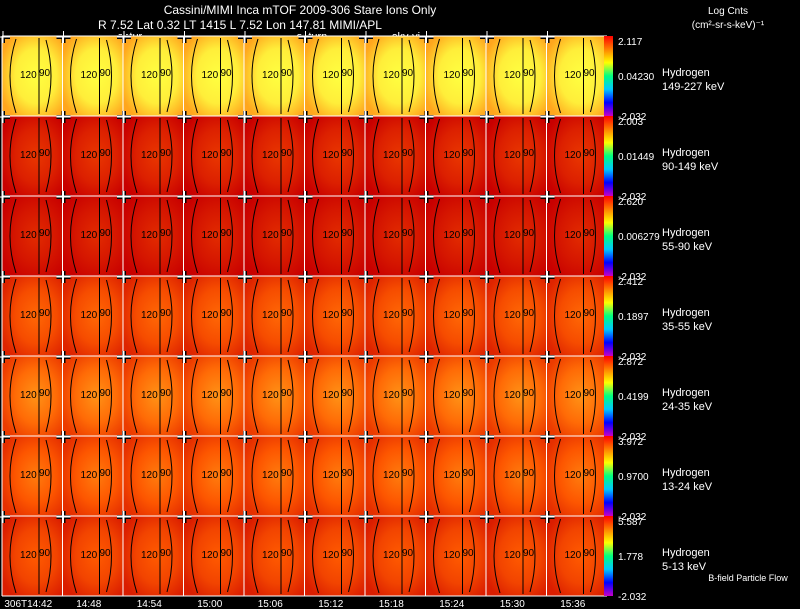 Image resolution: width=800 pixels, height=609 pixels. What do you see at coordinates (630, 522) in the screenshot?
I see `colorbar-max-label: 5.587` at bounding box center [630, 522].